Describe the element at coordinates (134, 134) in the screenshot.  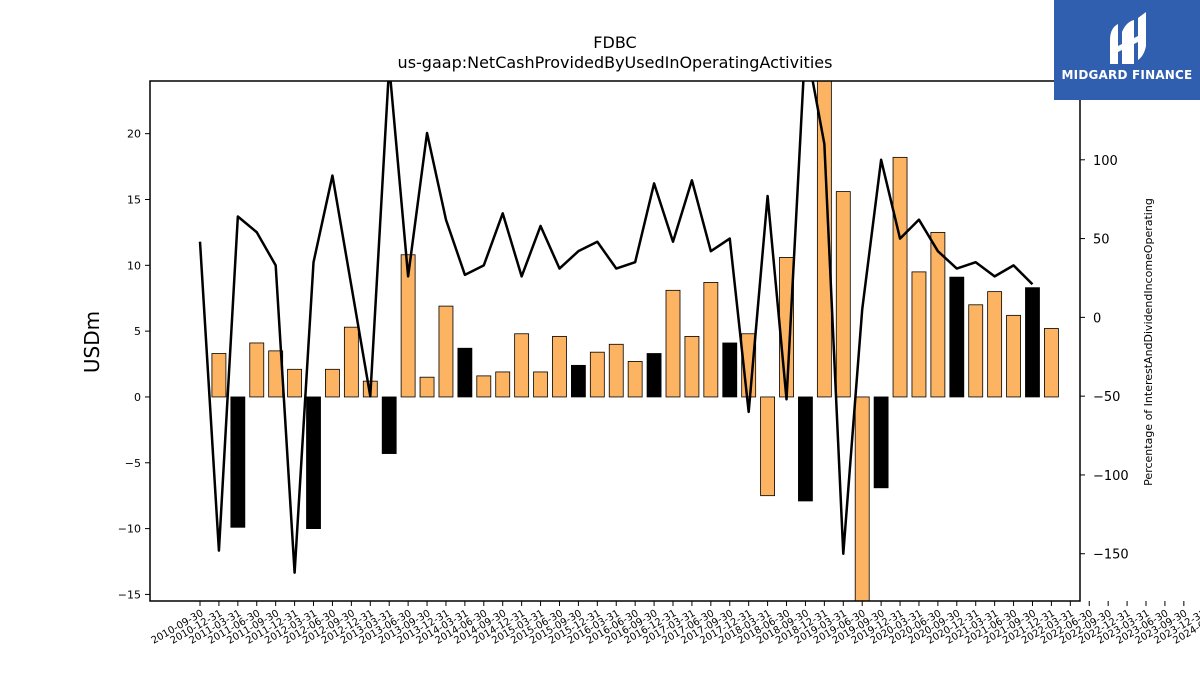
I see `y-tick-label: 20` at that location.